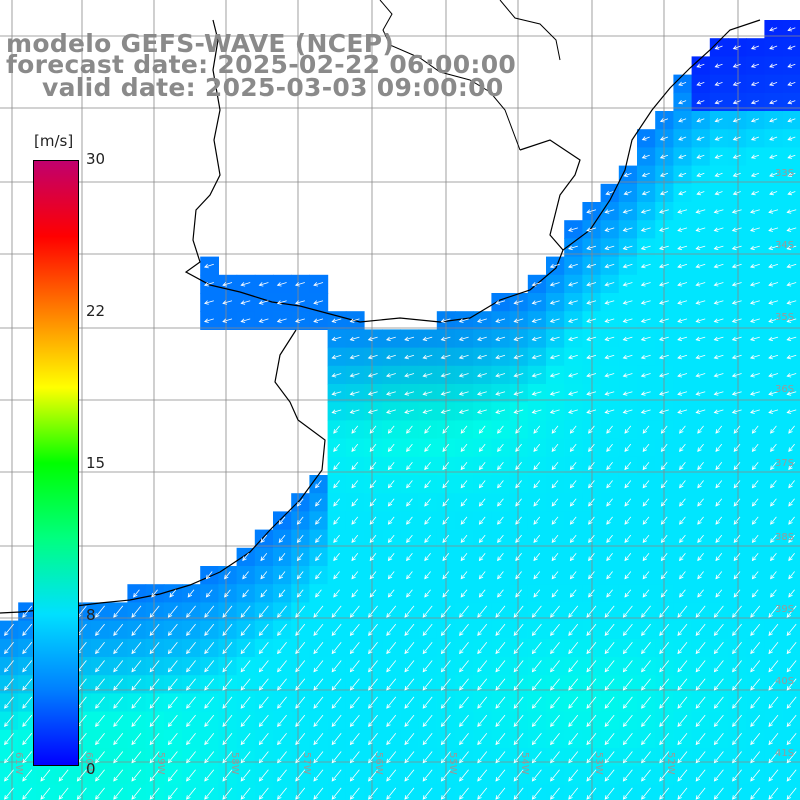 This screenshot has width=800, height=800. Describe the element at coordinates (784, 463) in the screenshot. I see `latitude-label: 37S` at that location.